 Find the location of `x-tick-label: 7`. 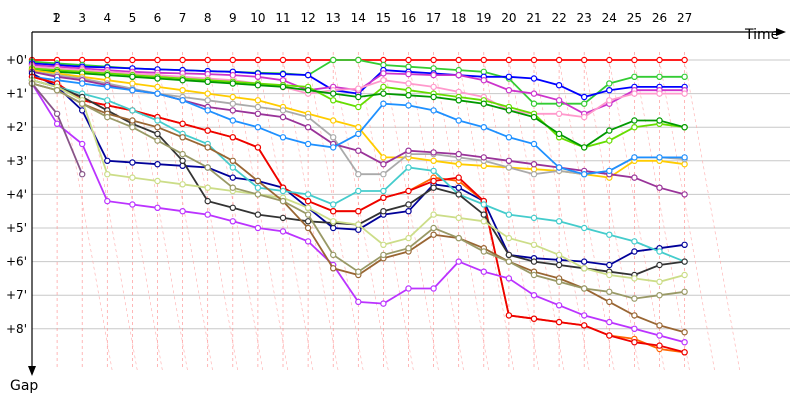

x-tick-label: 7 is located at coordinates (183, 18).